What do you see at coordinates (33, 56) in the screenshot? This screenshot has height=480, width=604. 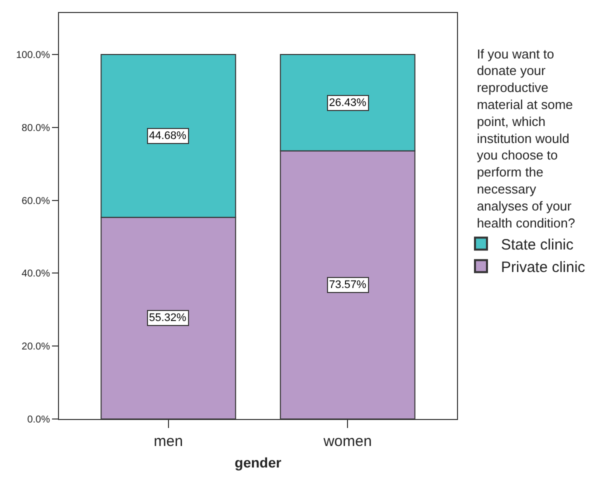 I see `y-tick-label: 100.0%` at bounding box center [33, 56].